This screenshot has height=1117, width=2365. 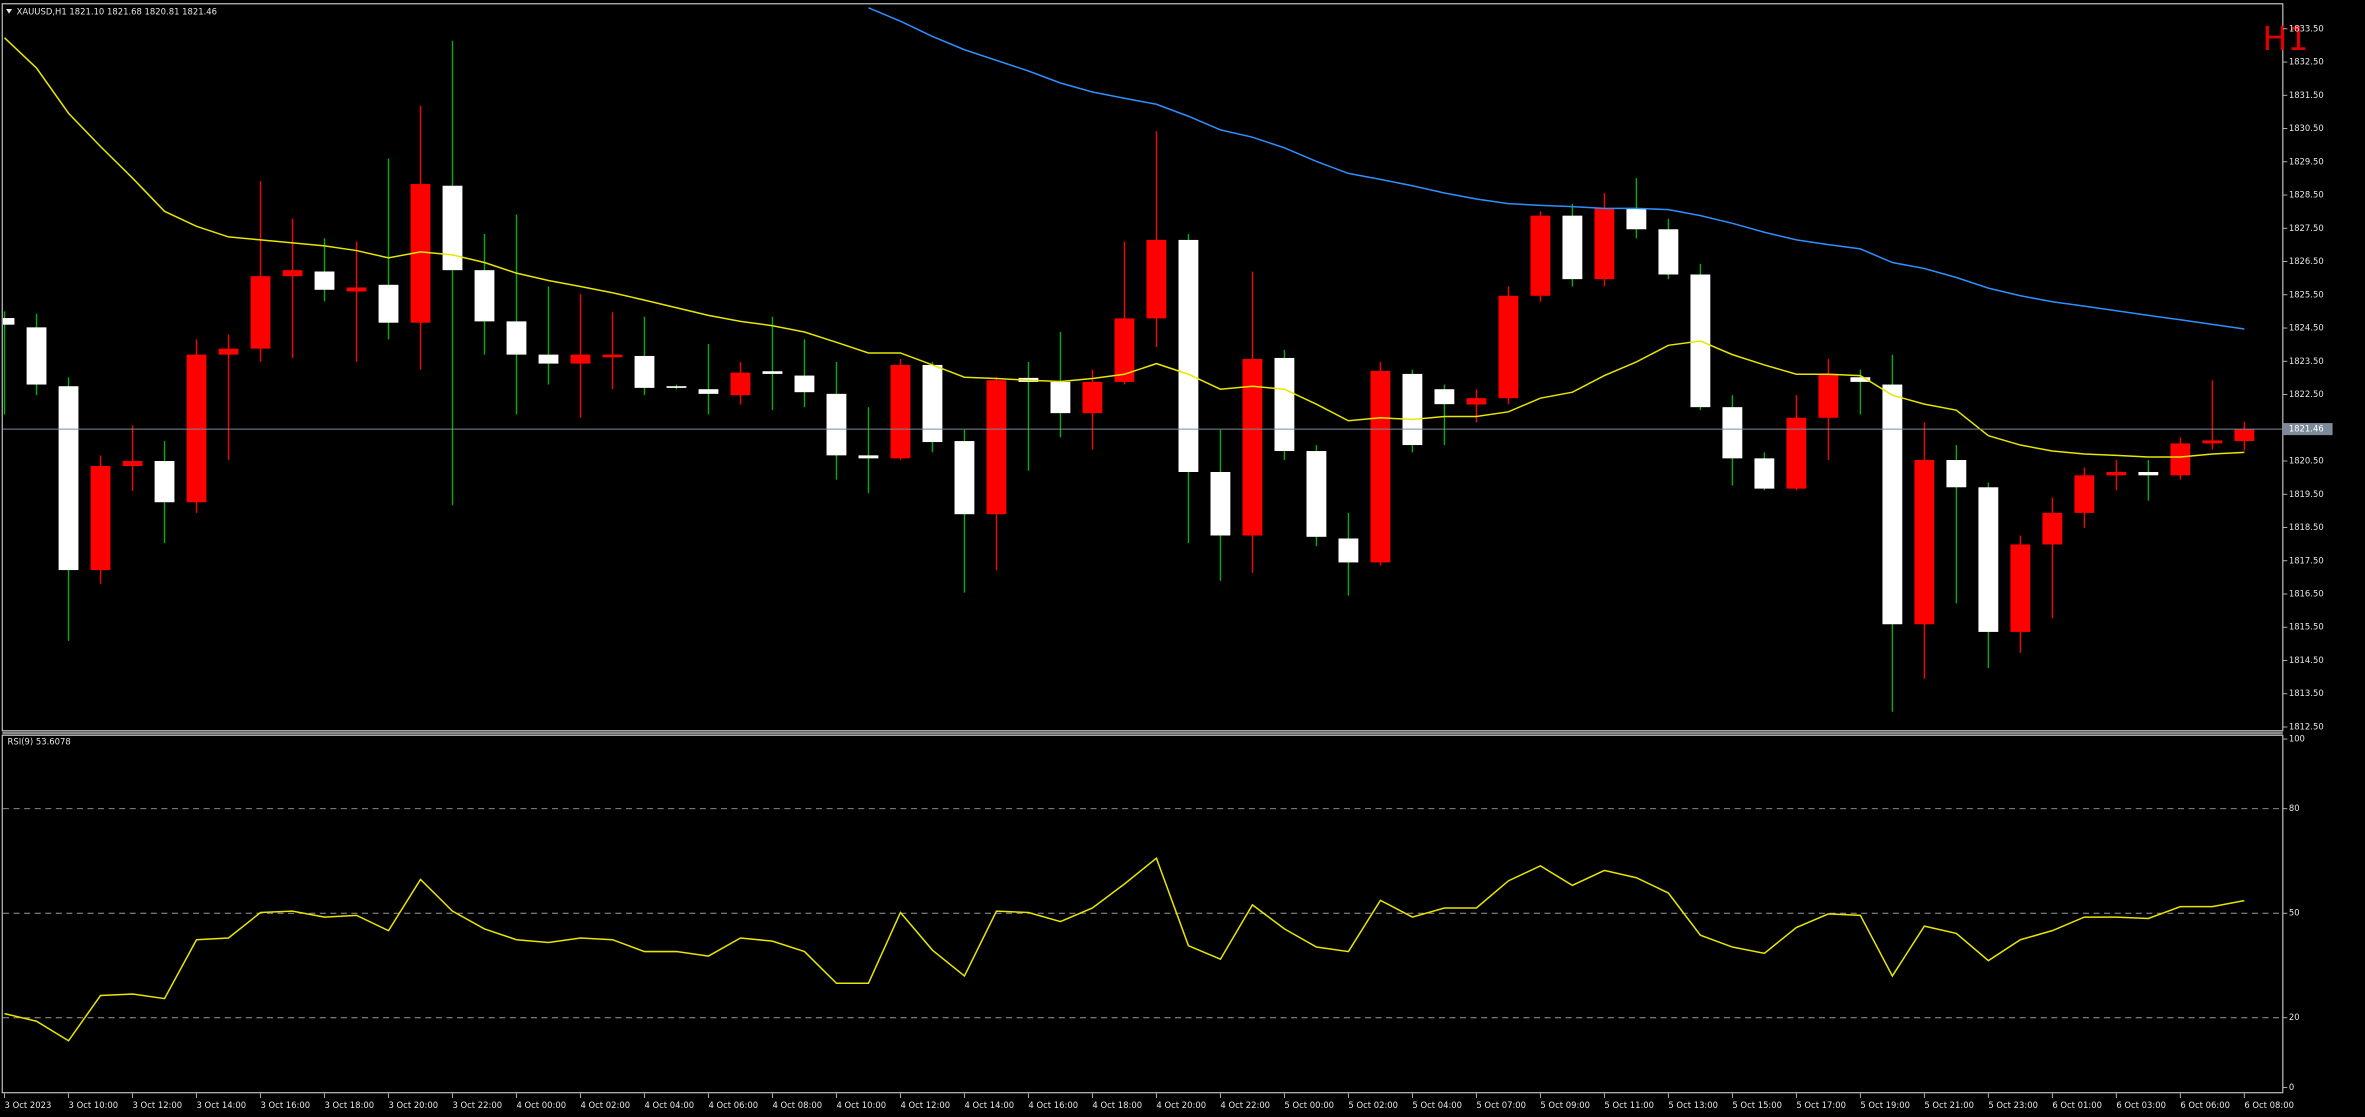 What do you see at coordinates (286, 1105) in the screenshot?
I see `x-tick-label: 3 Oct 16:00` at bounding box center [286, 1105].